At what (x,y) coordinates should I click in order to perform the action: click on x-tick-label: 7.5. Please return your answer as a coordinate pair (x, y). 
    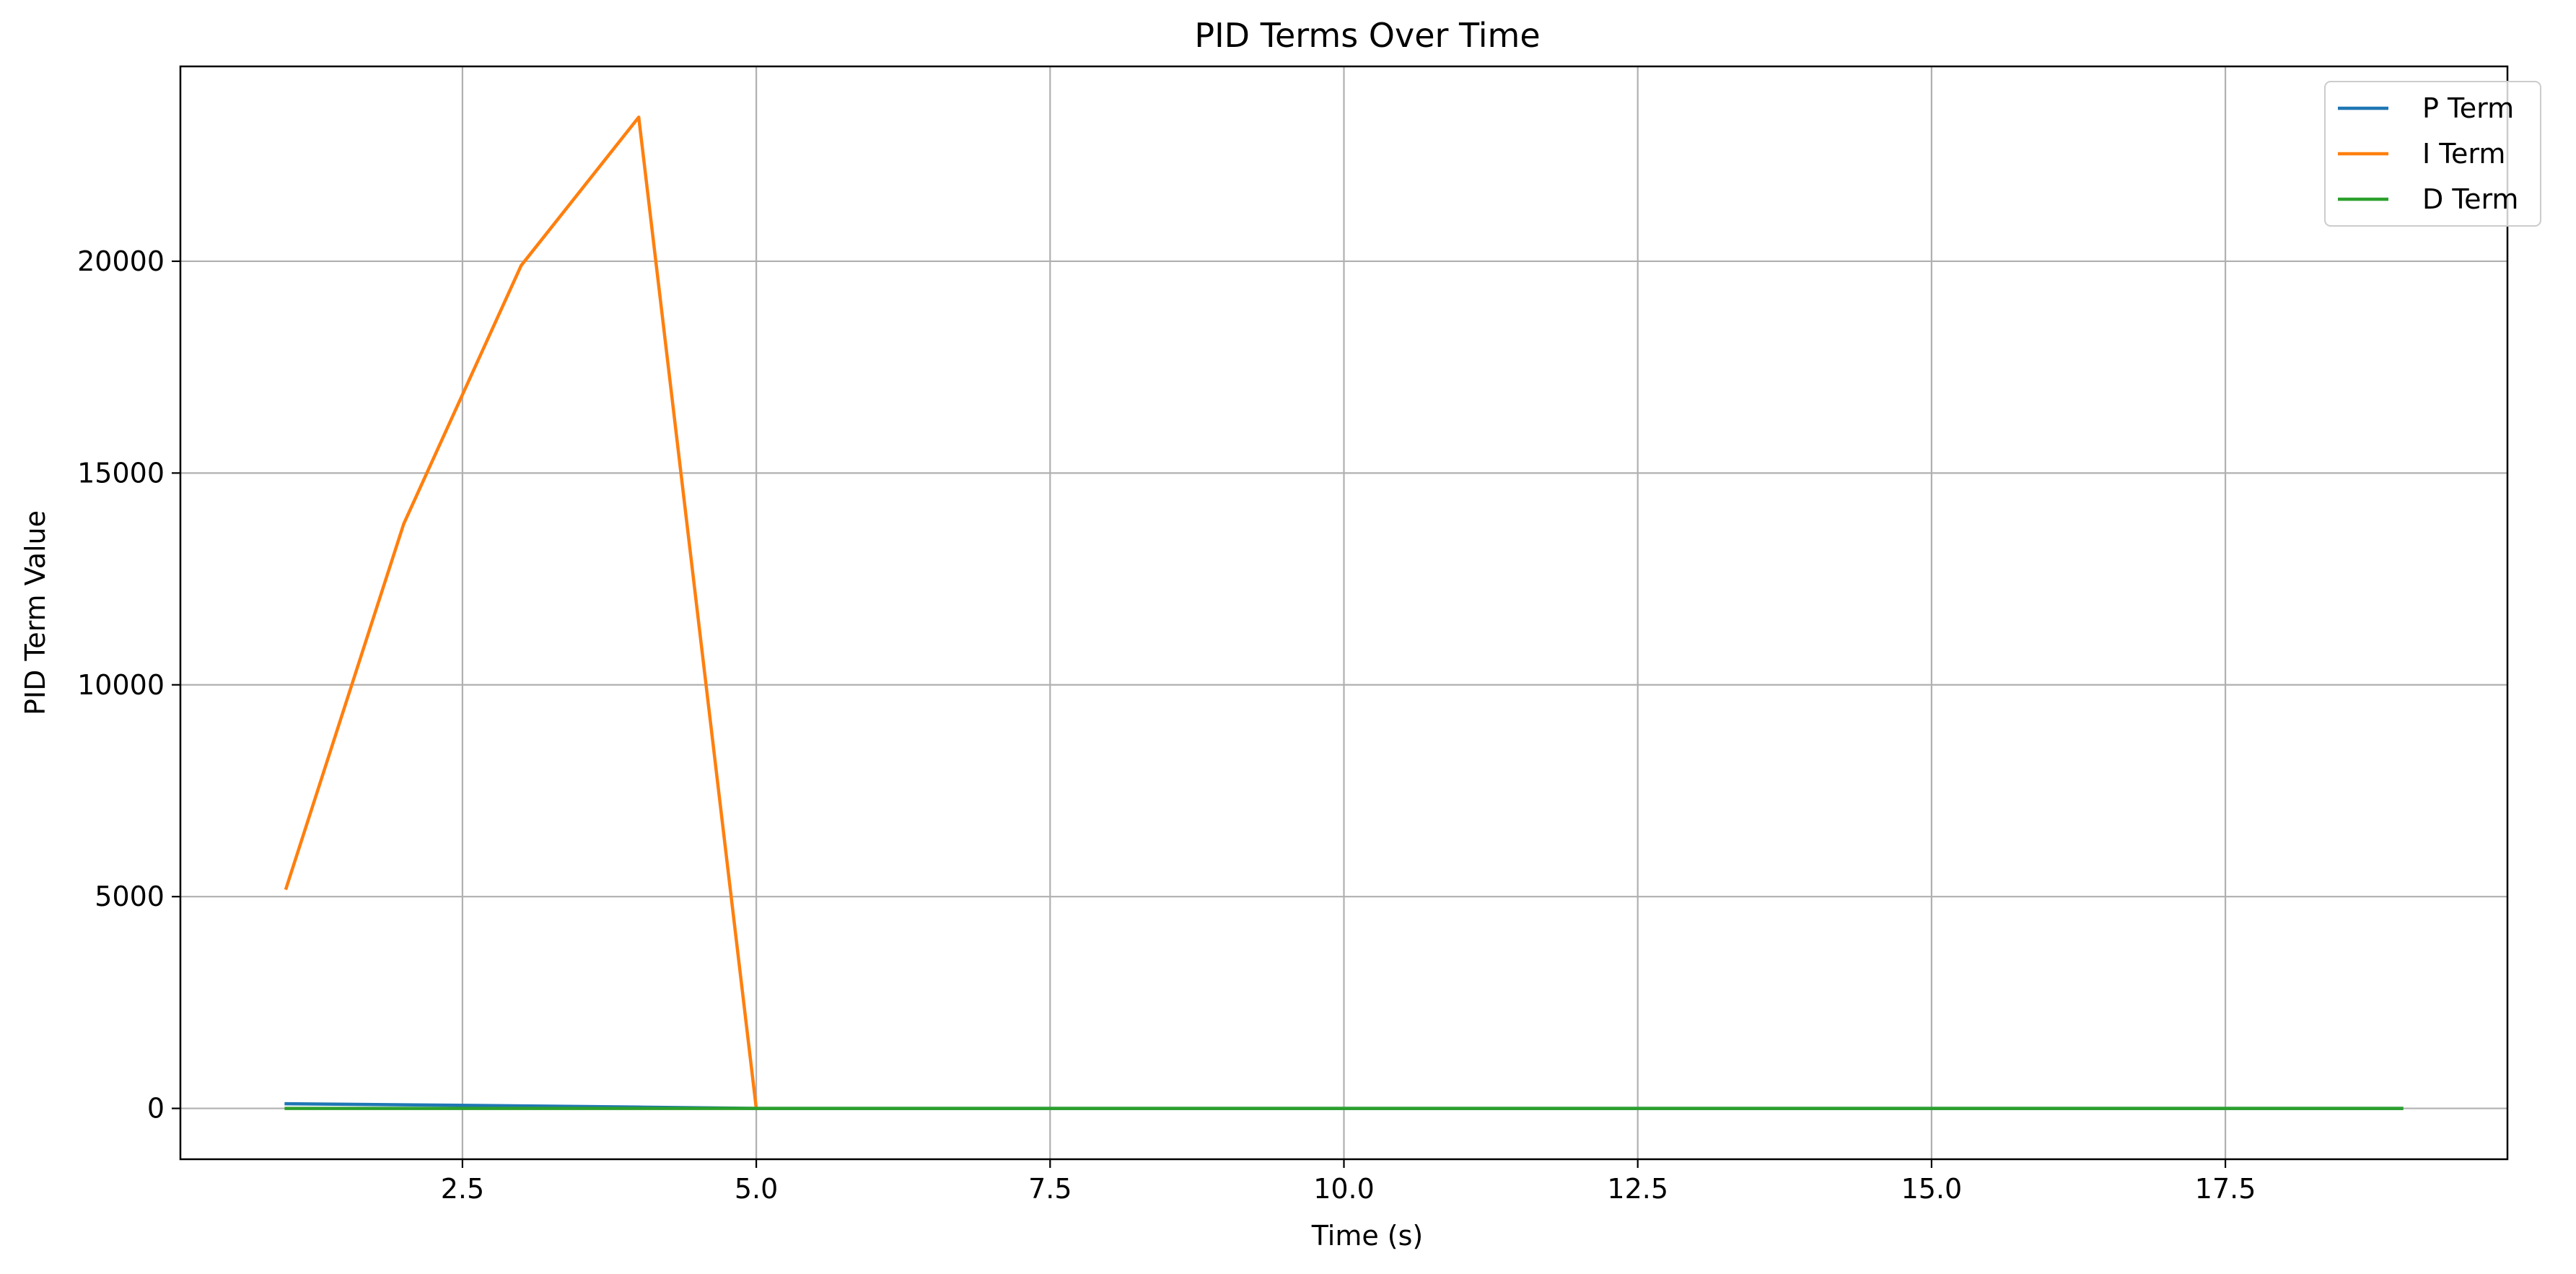
    Looking at the image, I should click on (1050, 1189).